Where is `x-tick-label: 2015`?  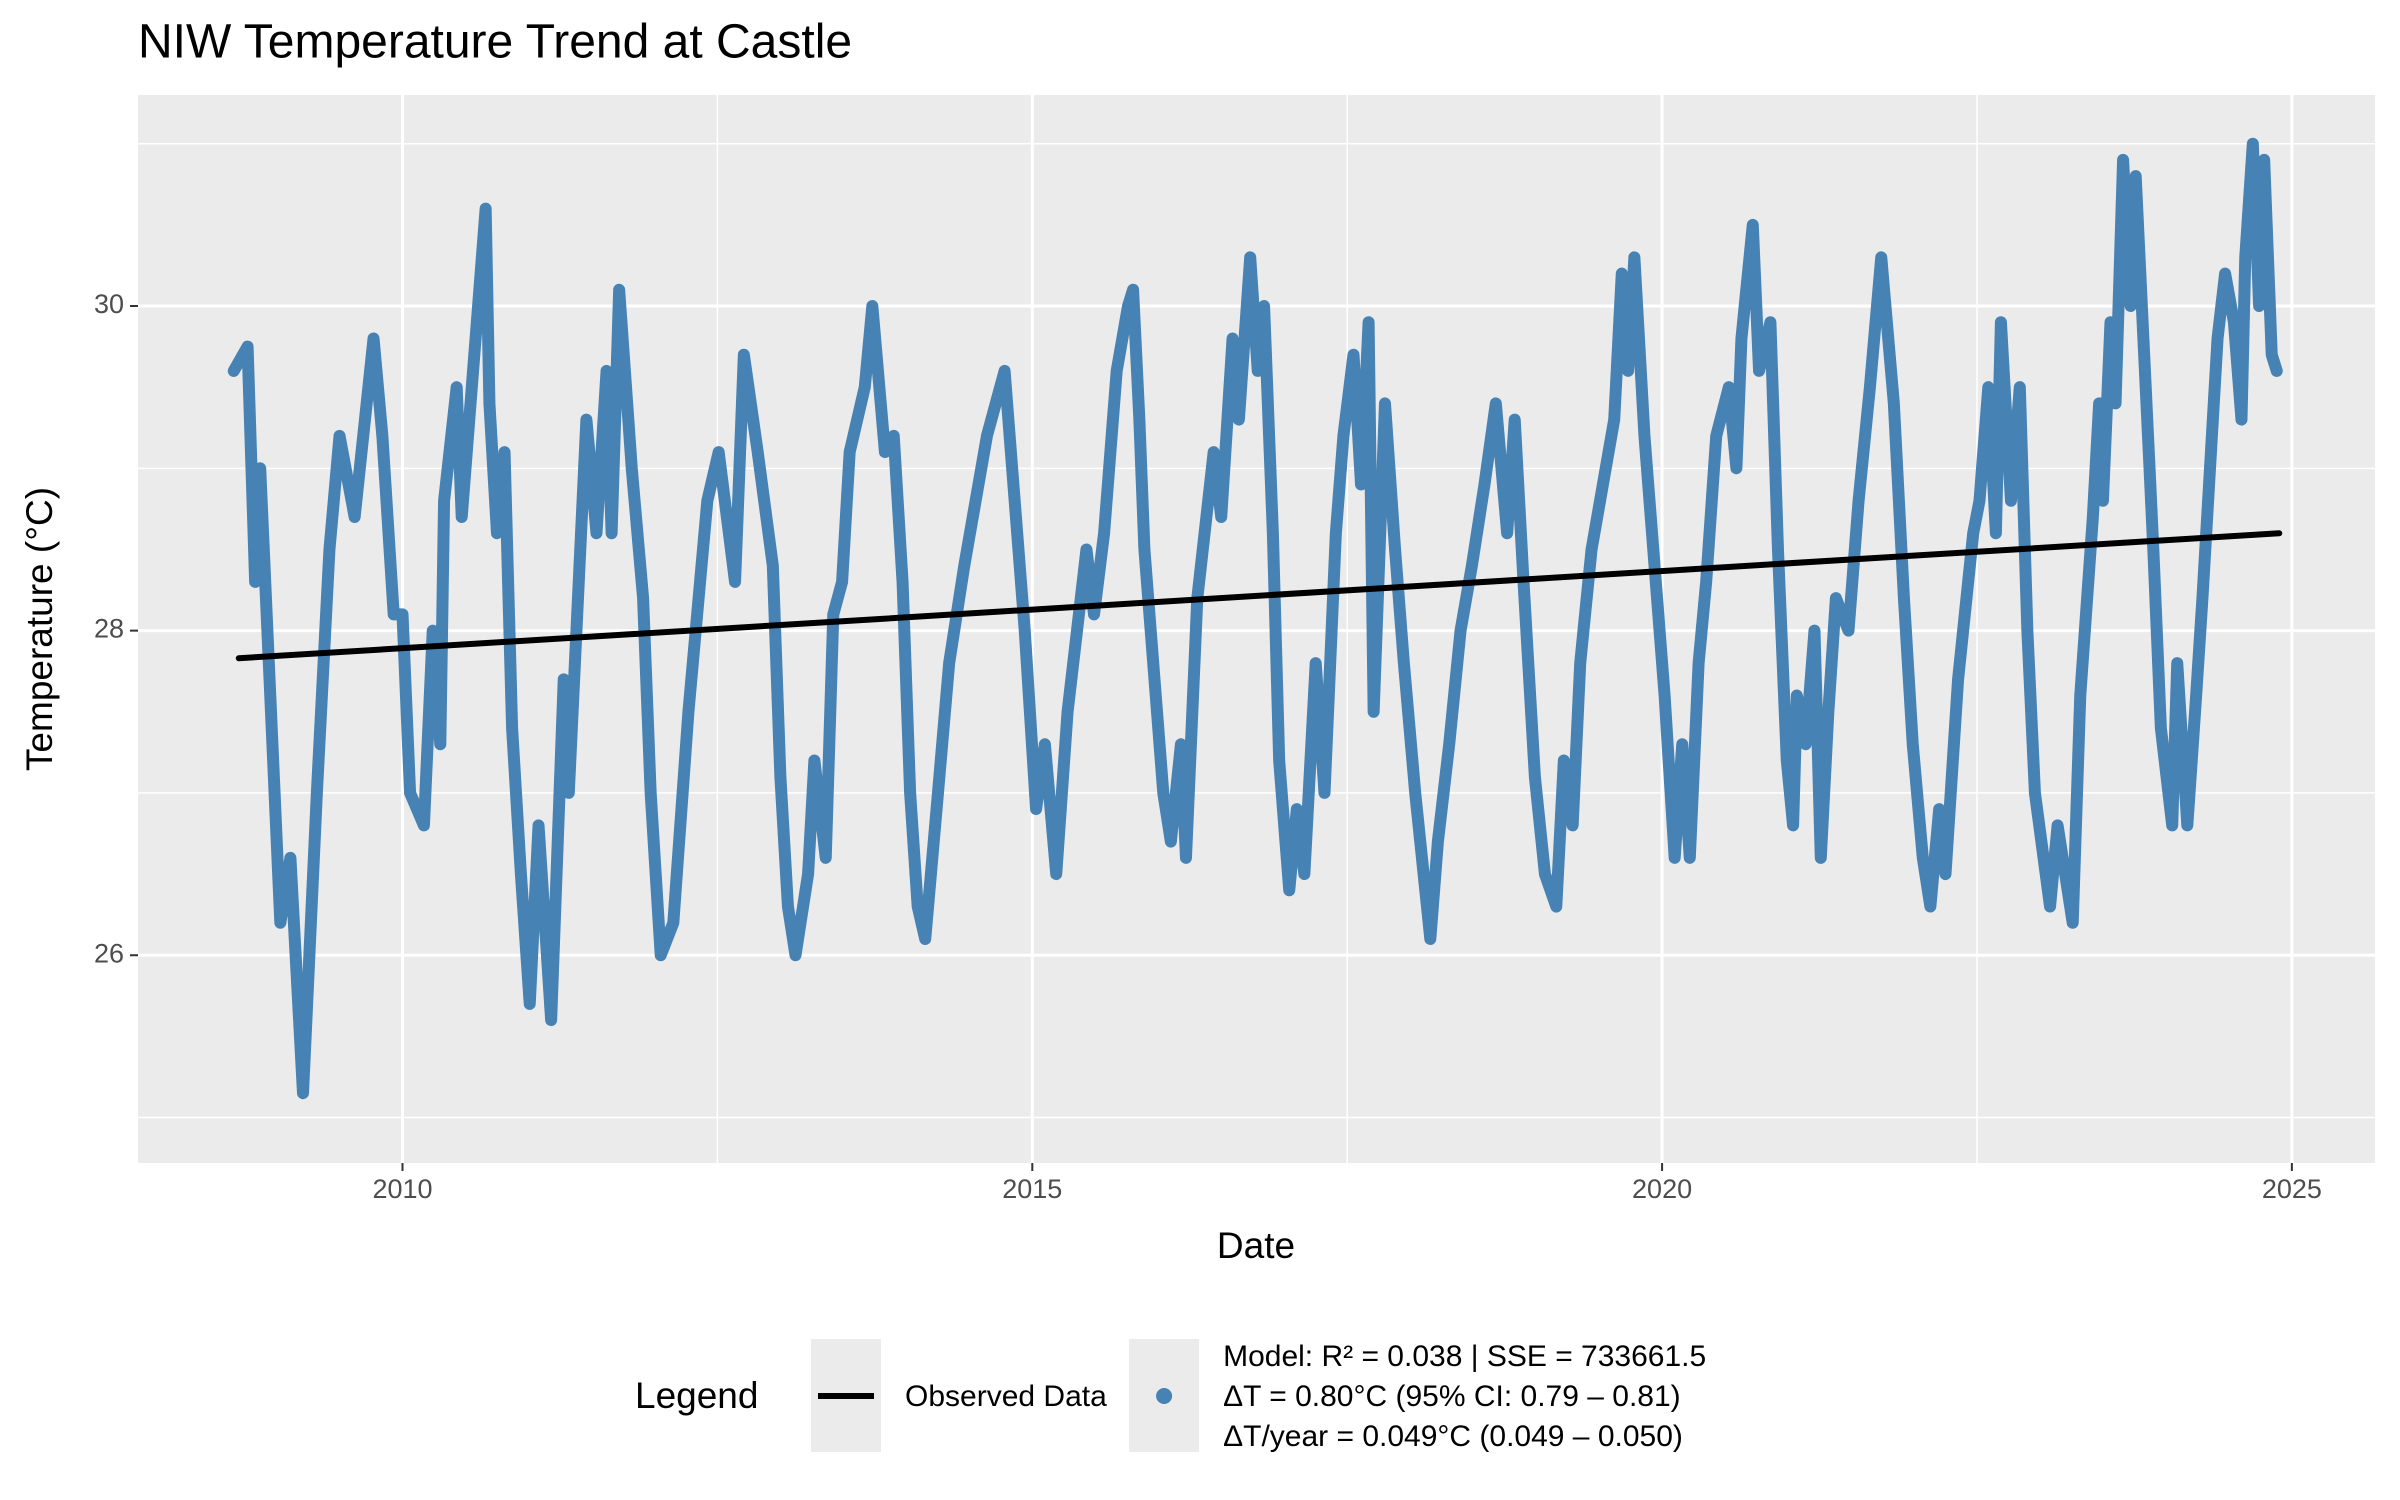
x-tick-label: 2015 is located at coordinates (1032, 1189).